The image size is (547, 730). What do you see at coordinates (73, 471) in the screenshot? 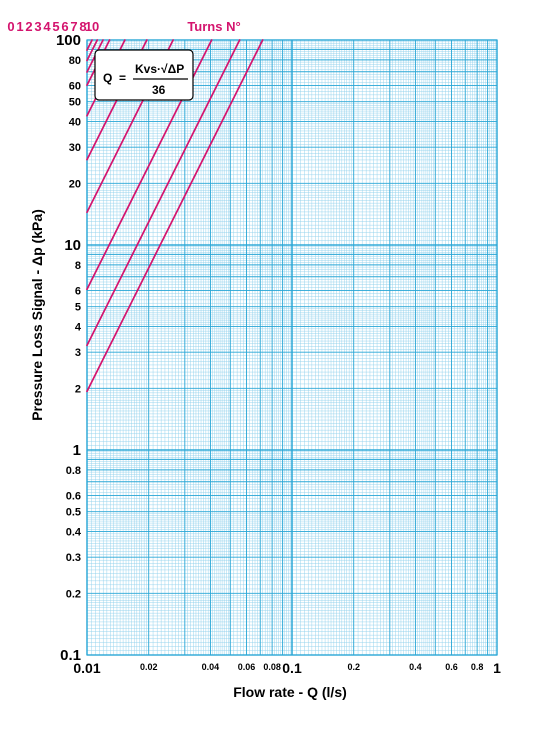
I see `y-tick-label: 0.8` at bounding box center [73, 471].